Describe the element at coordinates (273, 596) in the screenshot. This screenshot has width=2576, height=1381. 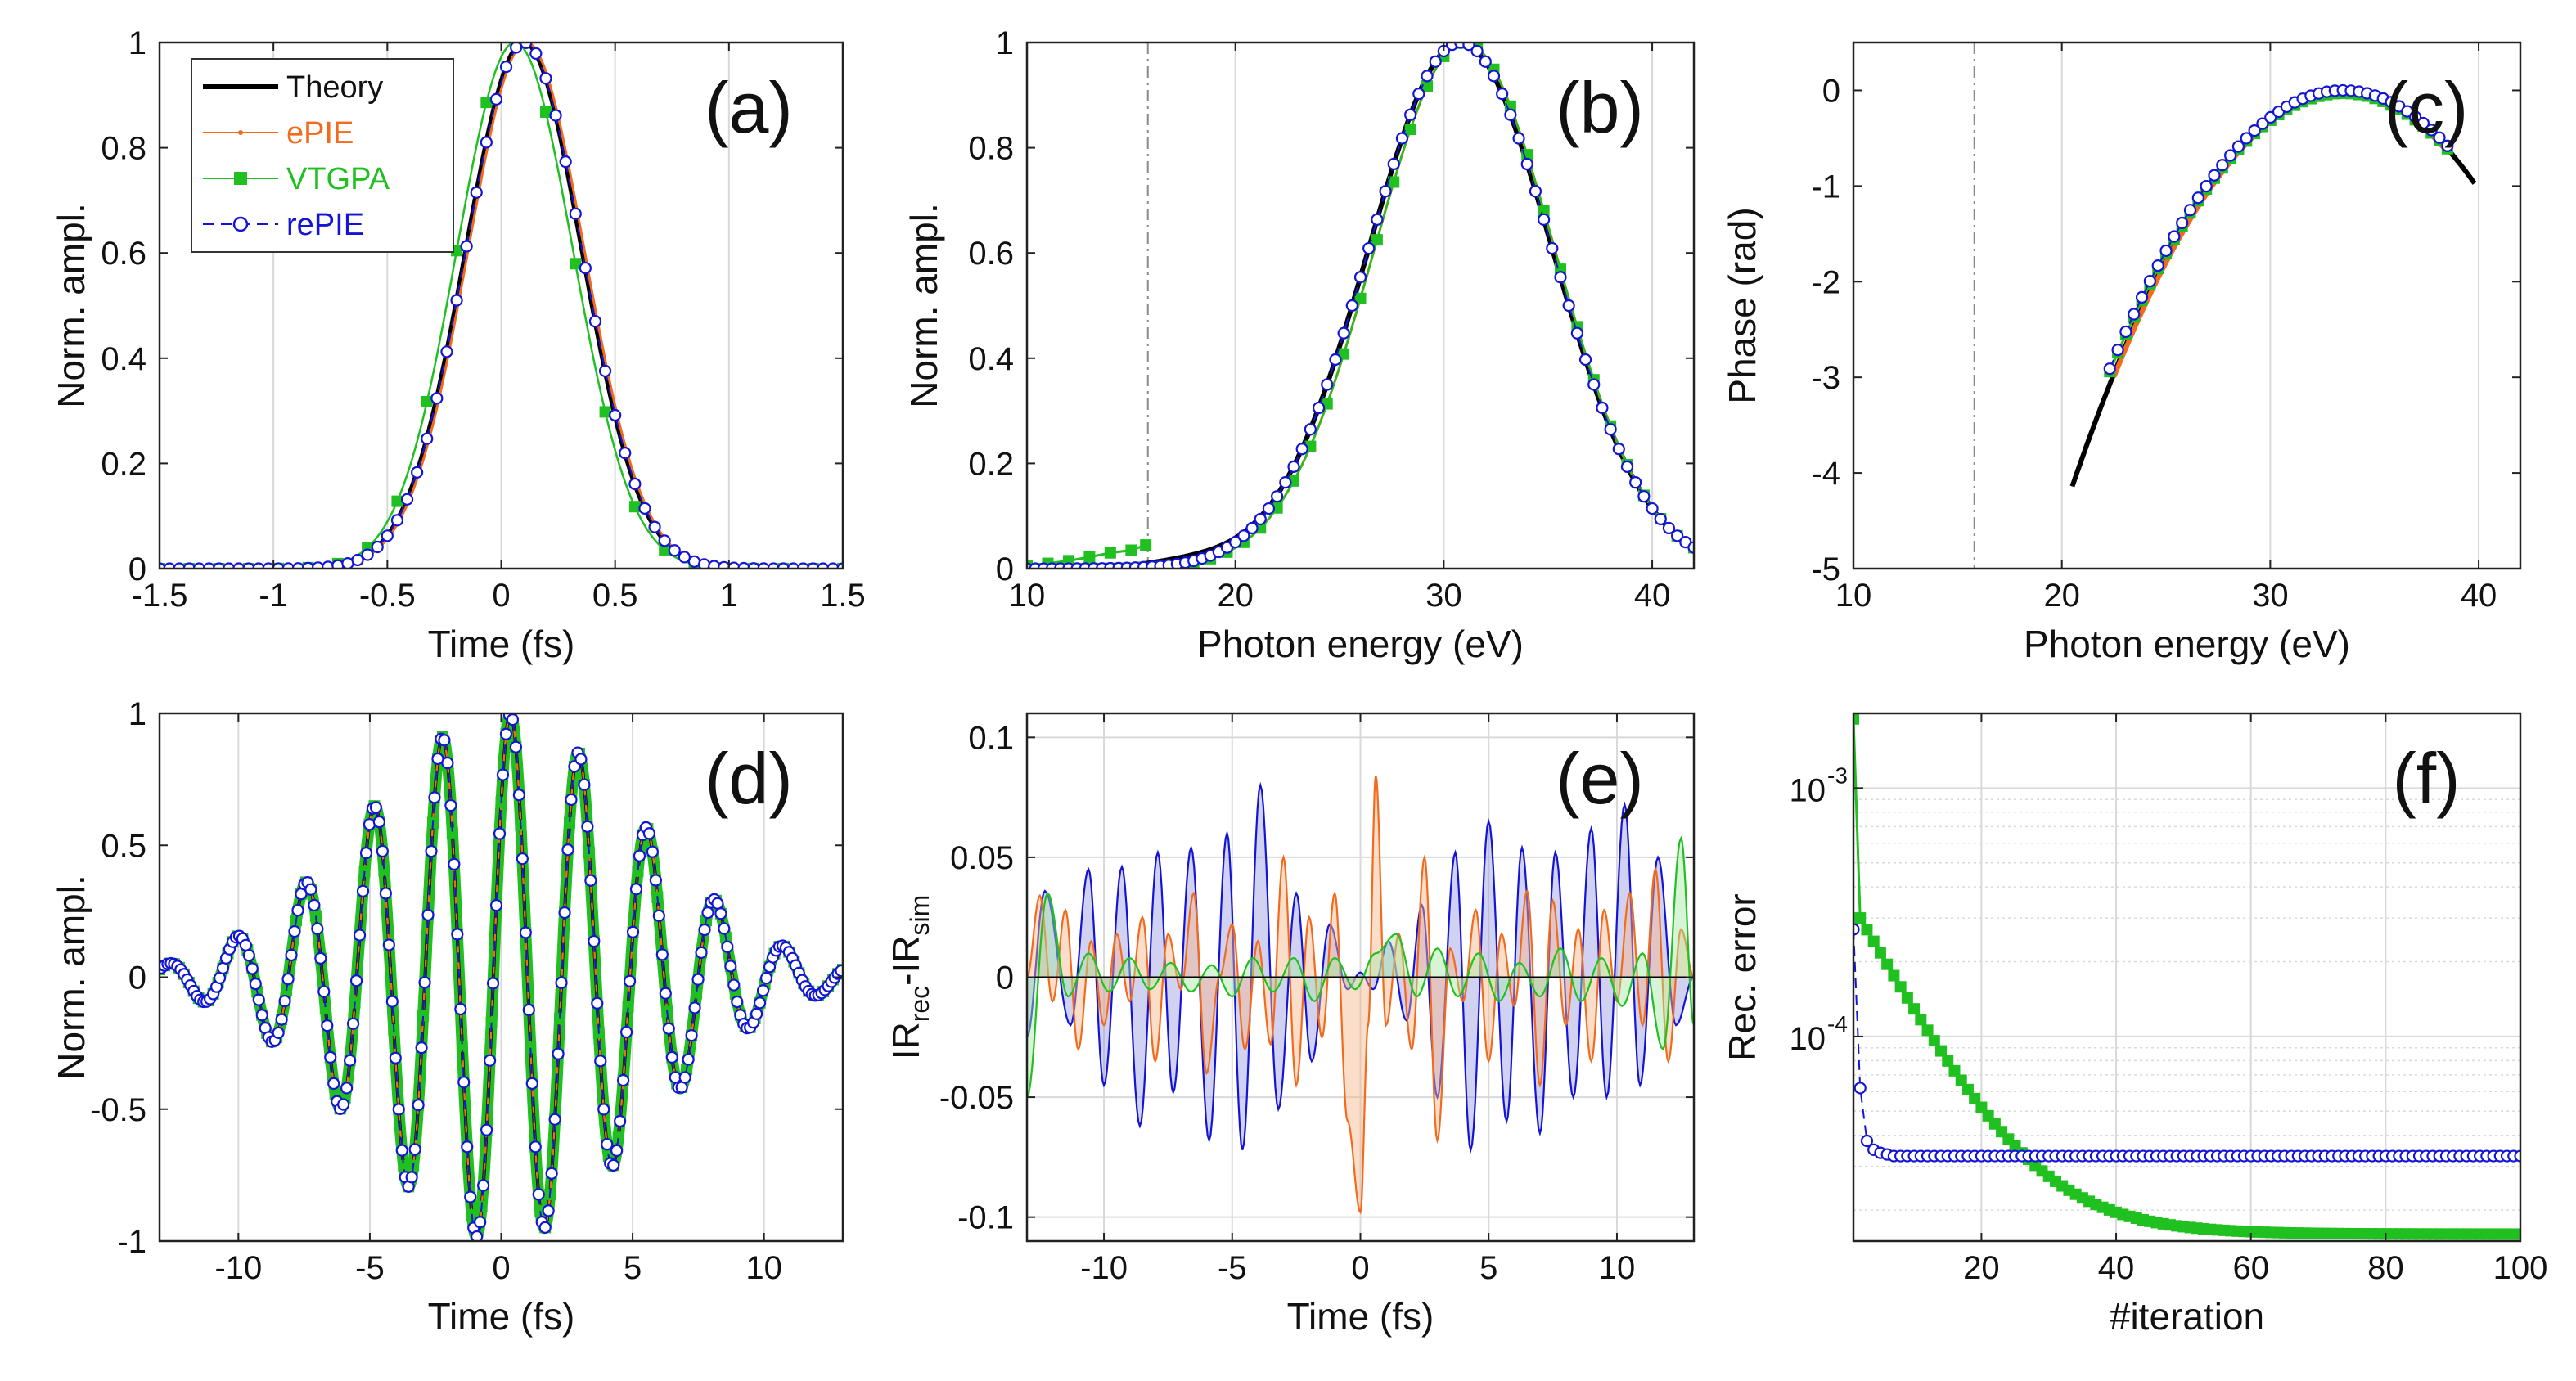
I see `xtick-label-1: -1` at that location.